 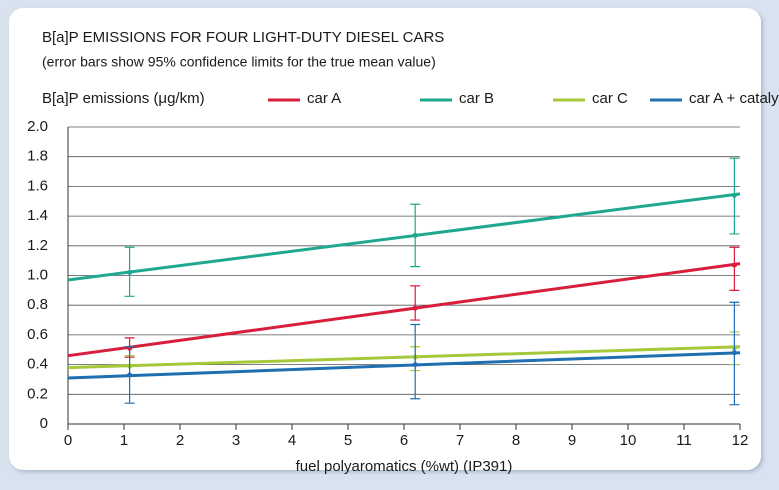 What do you see at coordinates (236, 440) in the screenshot?
I see `x-tick-label: 3` at bounding box center [236, 440].